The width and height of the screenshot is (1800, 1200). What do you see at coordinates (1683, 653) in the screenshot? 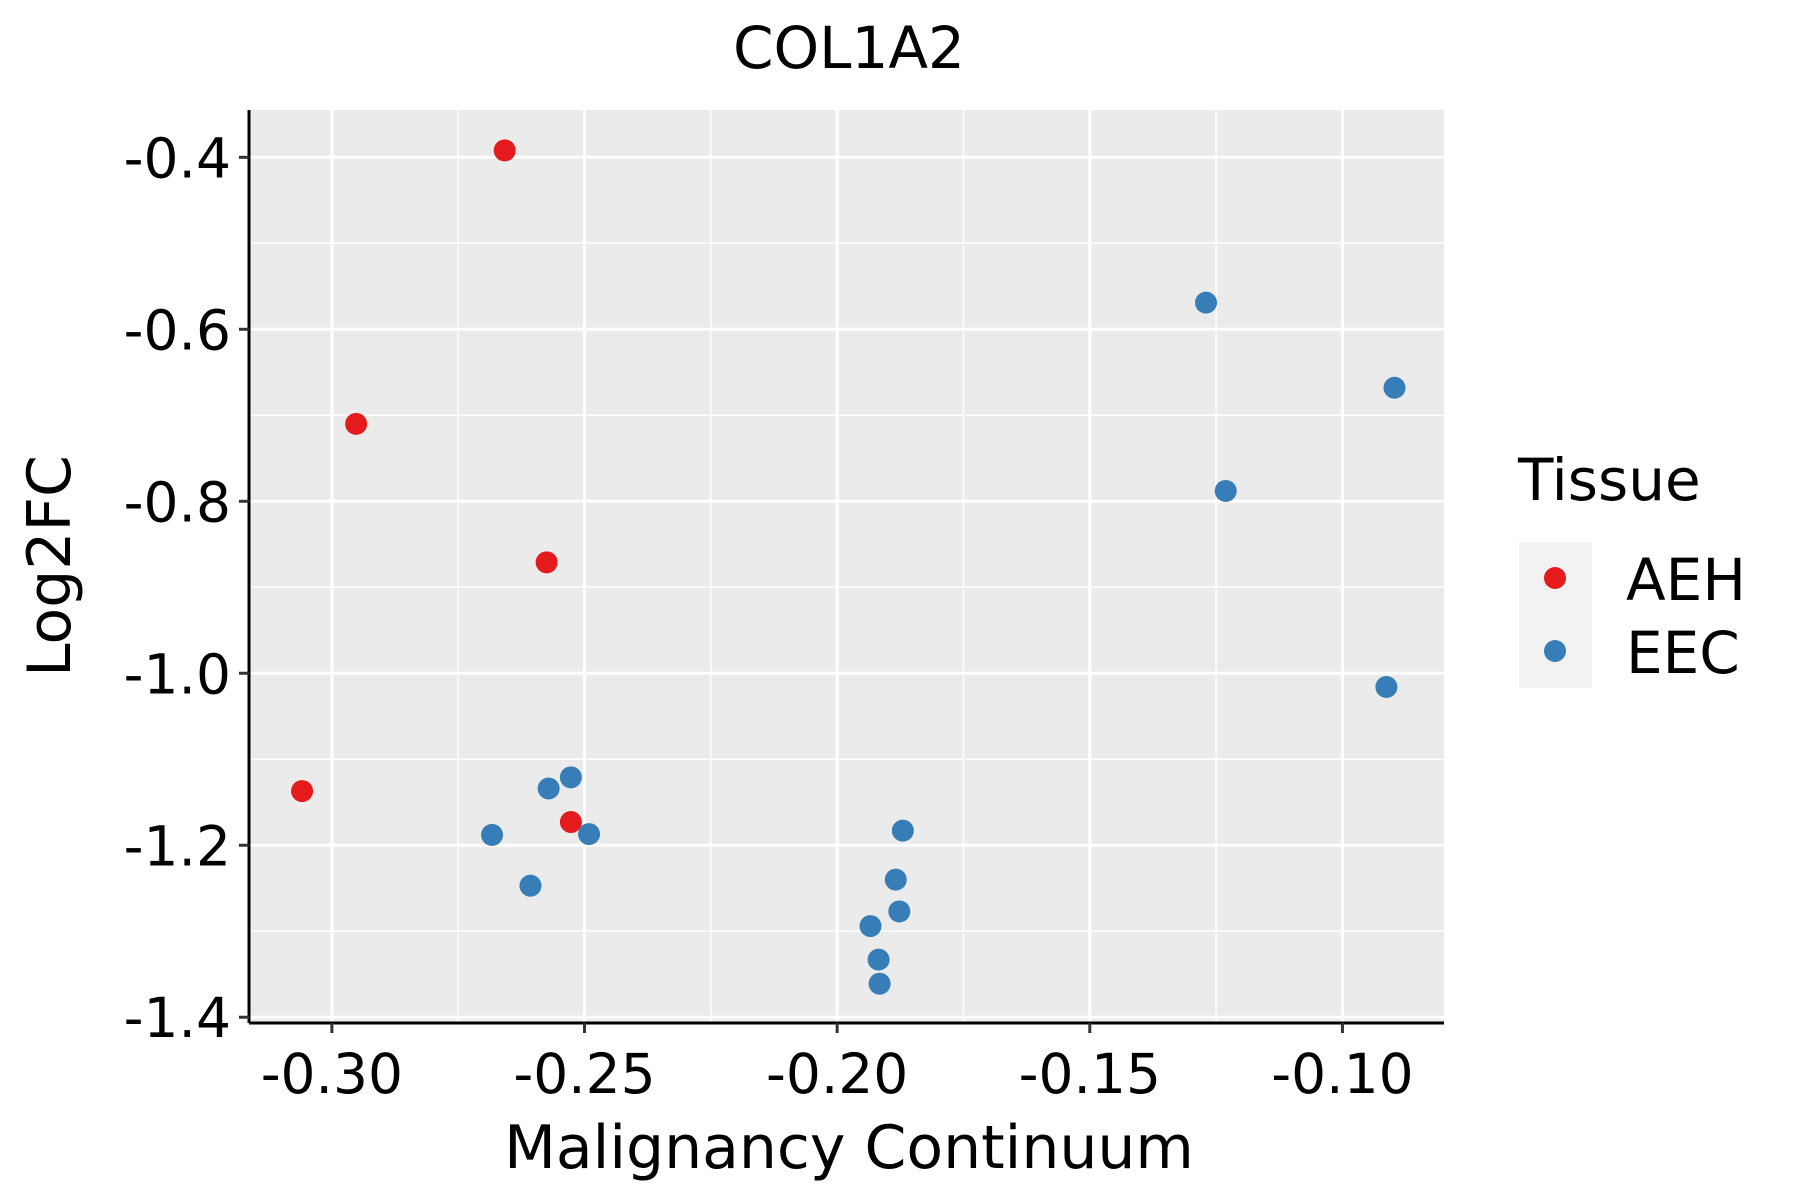
I see `legend-label-eec: EEC` at bounding box center [1683, 653].